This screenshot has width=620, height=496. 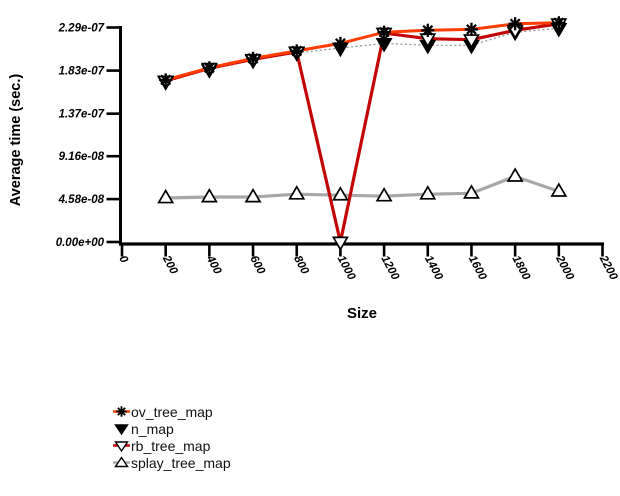 I want to click on legend-label-rb_tree_map: rb_tree_map, so click(x=171, y=445).